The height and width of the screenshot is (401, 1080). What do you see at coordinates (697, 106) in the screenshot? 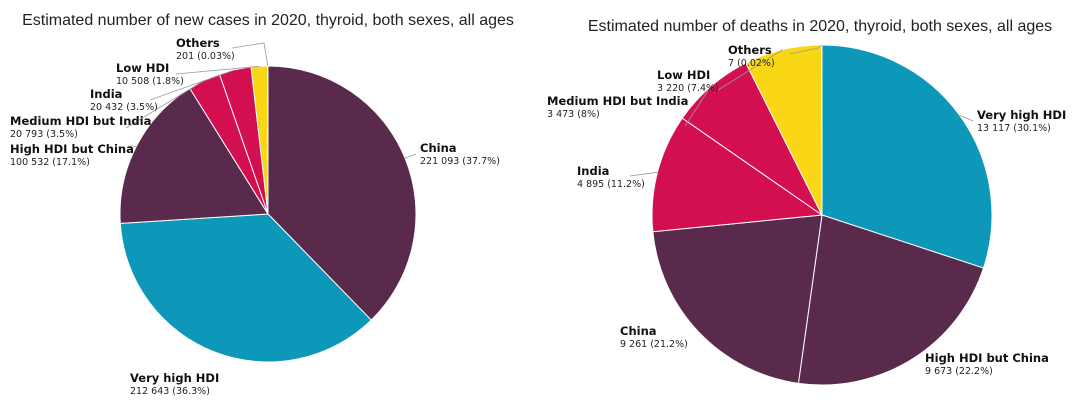
I see `deaths-leader-medium-hdi-but-india` at bounding box center [697, 106].